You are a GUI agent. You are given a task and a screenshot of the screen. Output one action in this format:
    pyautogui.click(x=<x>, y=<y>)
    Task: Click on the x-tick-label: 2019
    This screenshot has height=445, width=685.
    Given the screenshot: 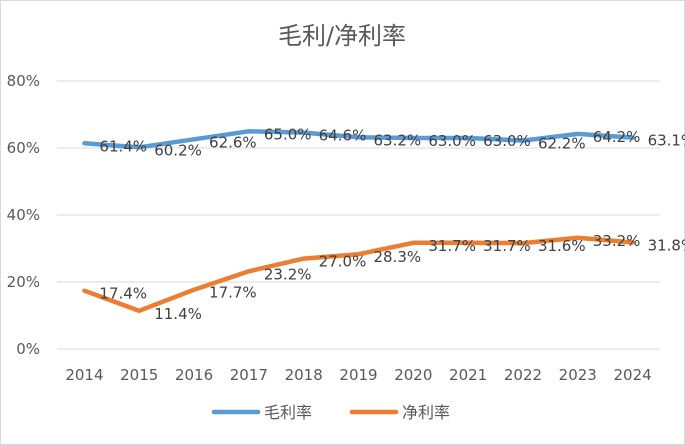 What is the action you would take?
    pyautogui.click(x=358, y=375)
    